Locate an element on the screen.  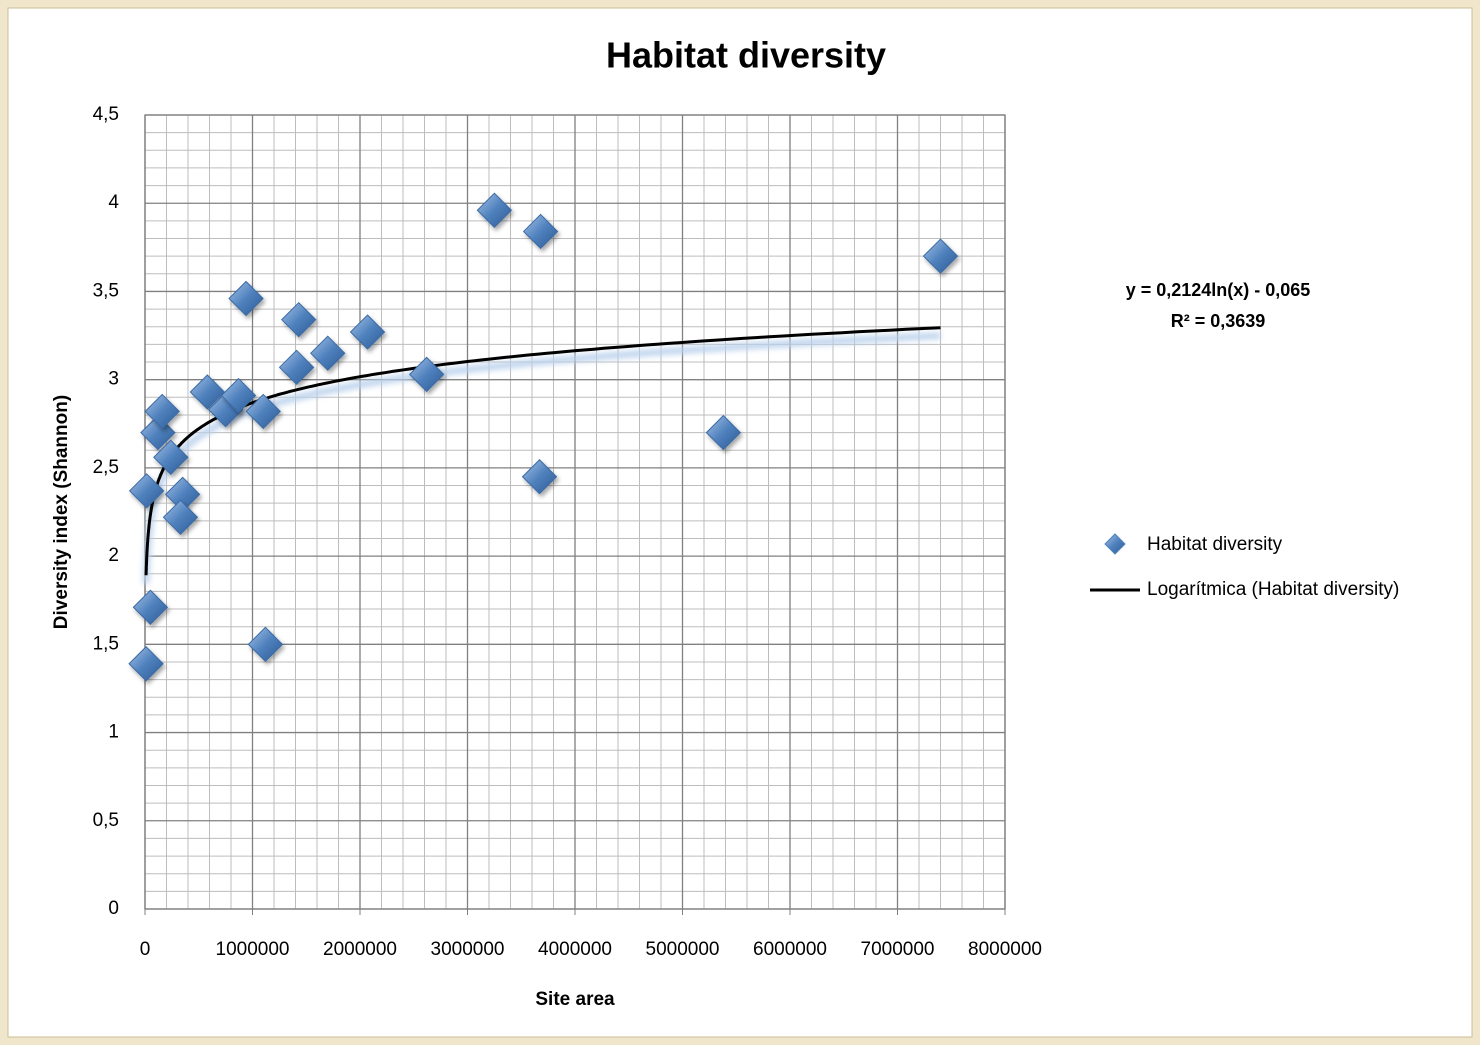
x-tick-label: 0 is located at coordinates (145, 949).